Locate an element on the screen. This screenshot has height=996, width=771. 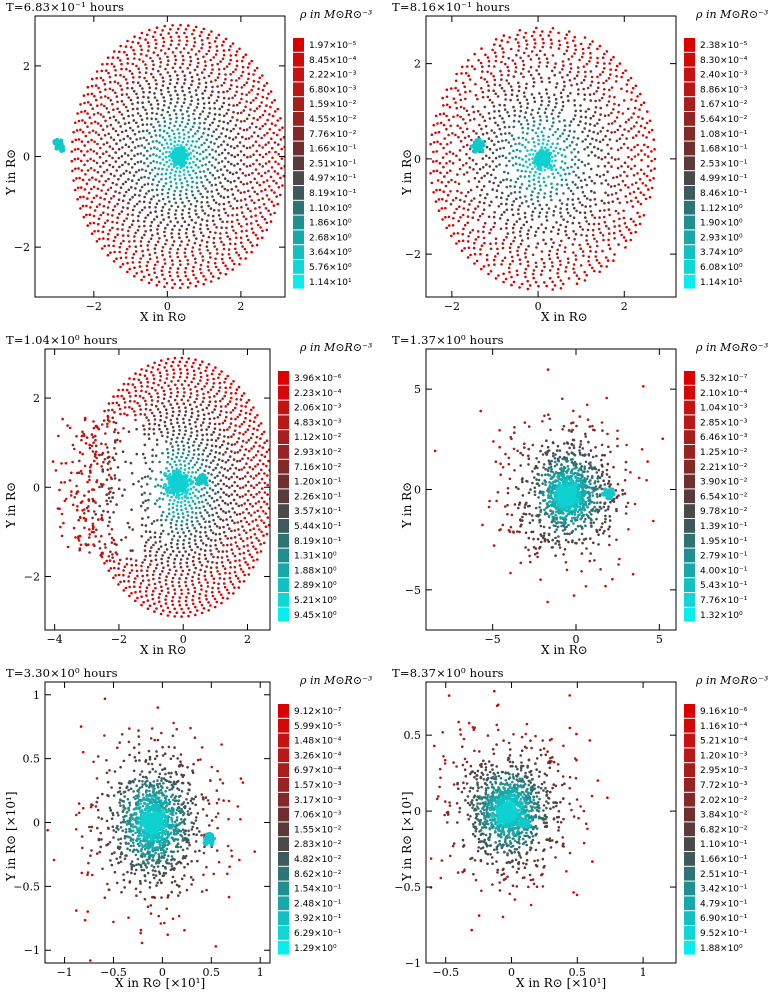
y-axis-label: Y in R⊙ is located at coordinates (11, 172).